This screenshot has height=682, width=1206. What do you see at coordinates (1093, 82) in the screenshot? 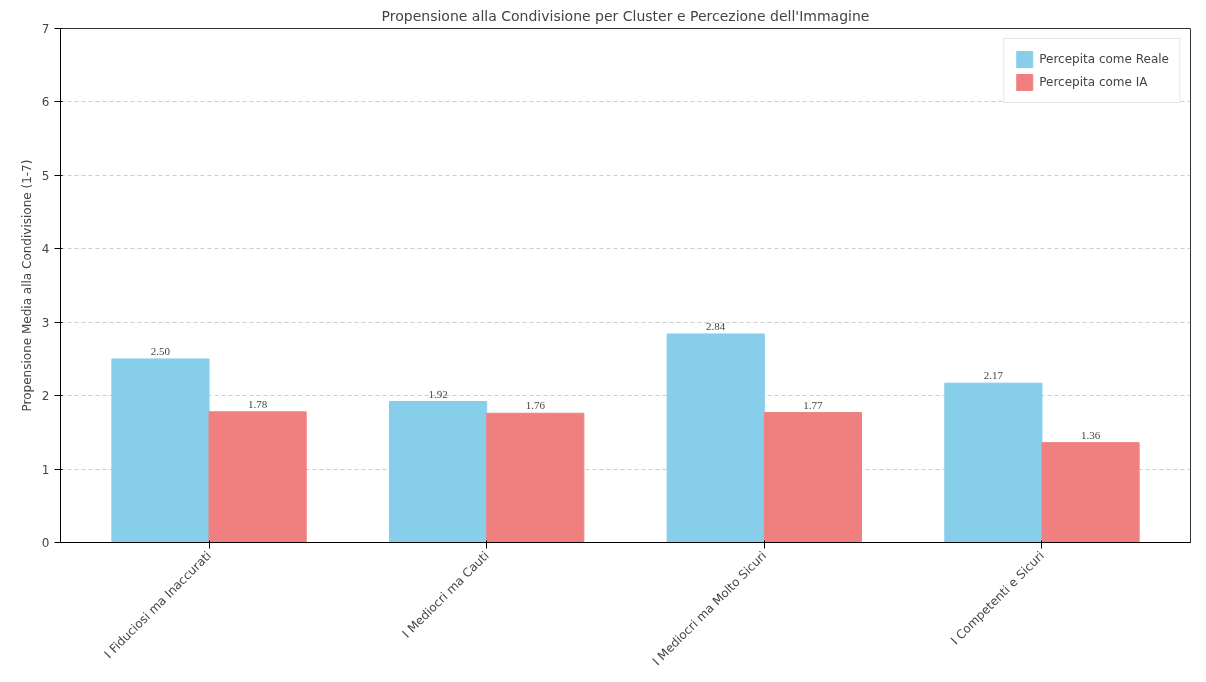
I see `legend-label: Percepita come IA` at bounding box center [1093, 82].